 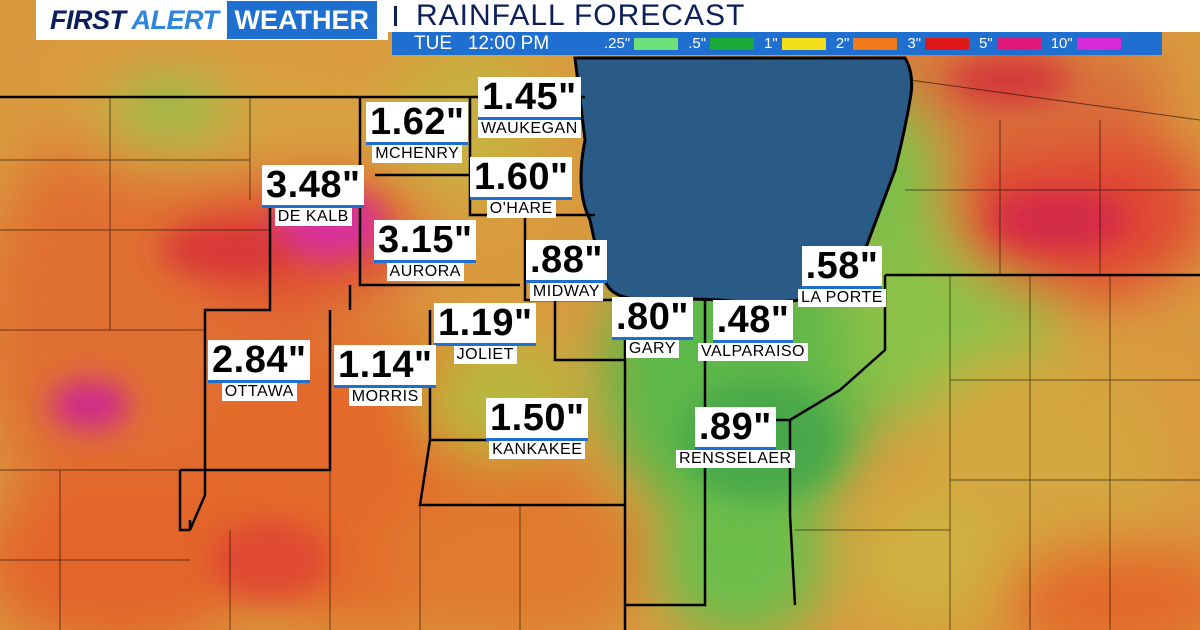 I want to click on brand-logo: FIRST ALERT WEATHER, so click(x=212, y=20).